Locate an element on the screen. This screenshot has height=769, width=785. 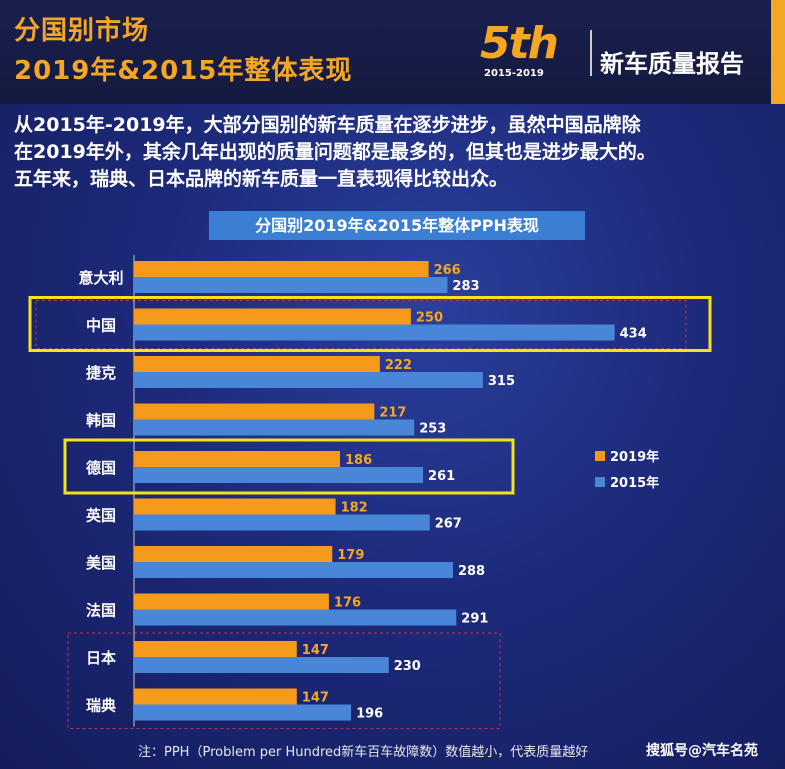
category-label-8: 日本 is located at coordinates (101, 658).